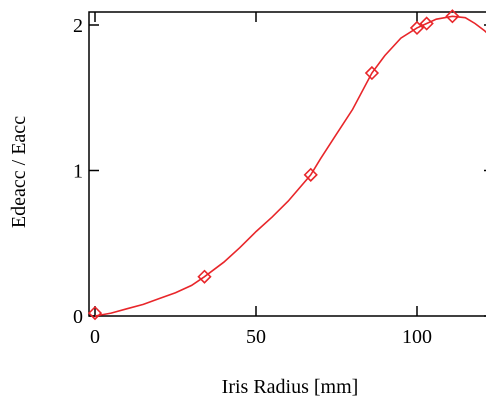  Describe the element at coordinates (417, 337) in the screenshot. I see `x-tick-label: 100` at that location.